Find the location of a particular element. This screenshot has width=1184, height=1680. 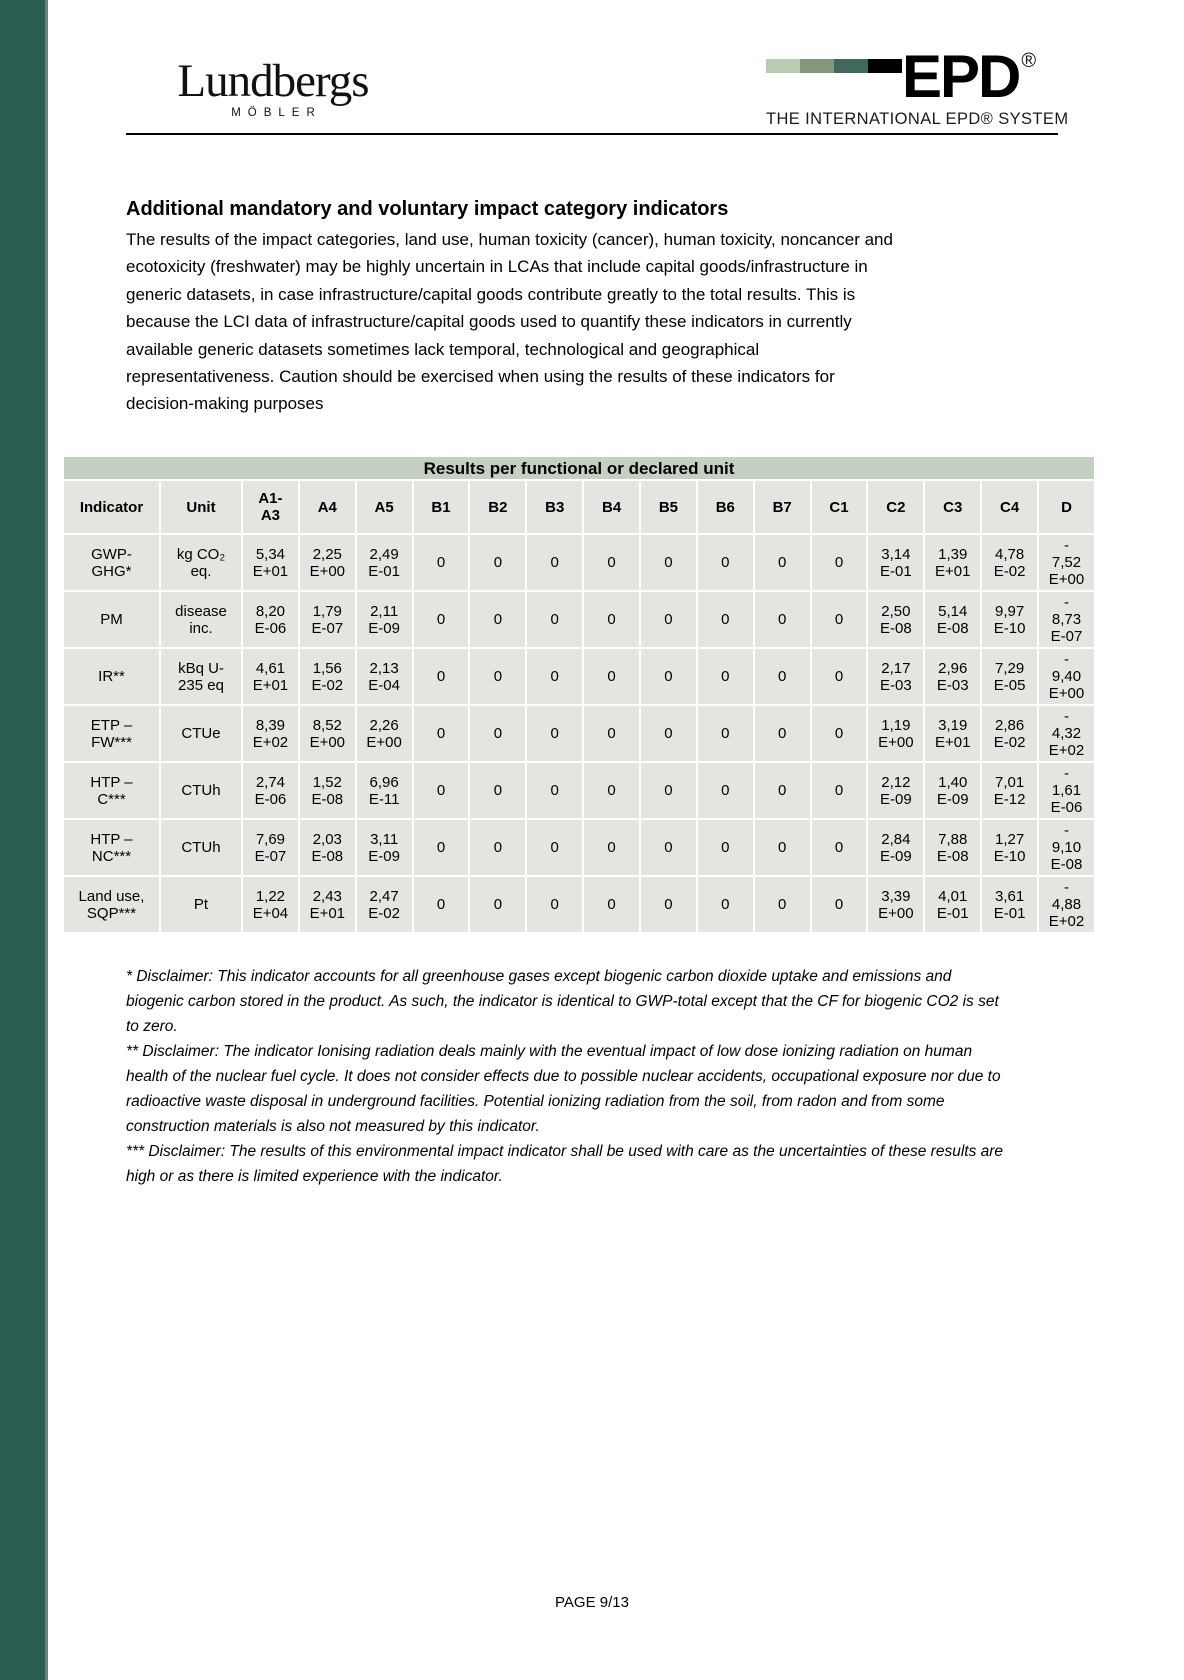

column-header-d: D is located at coordinates (1066, 507).